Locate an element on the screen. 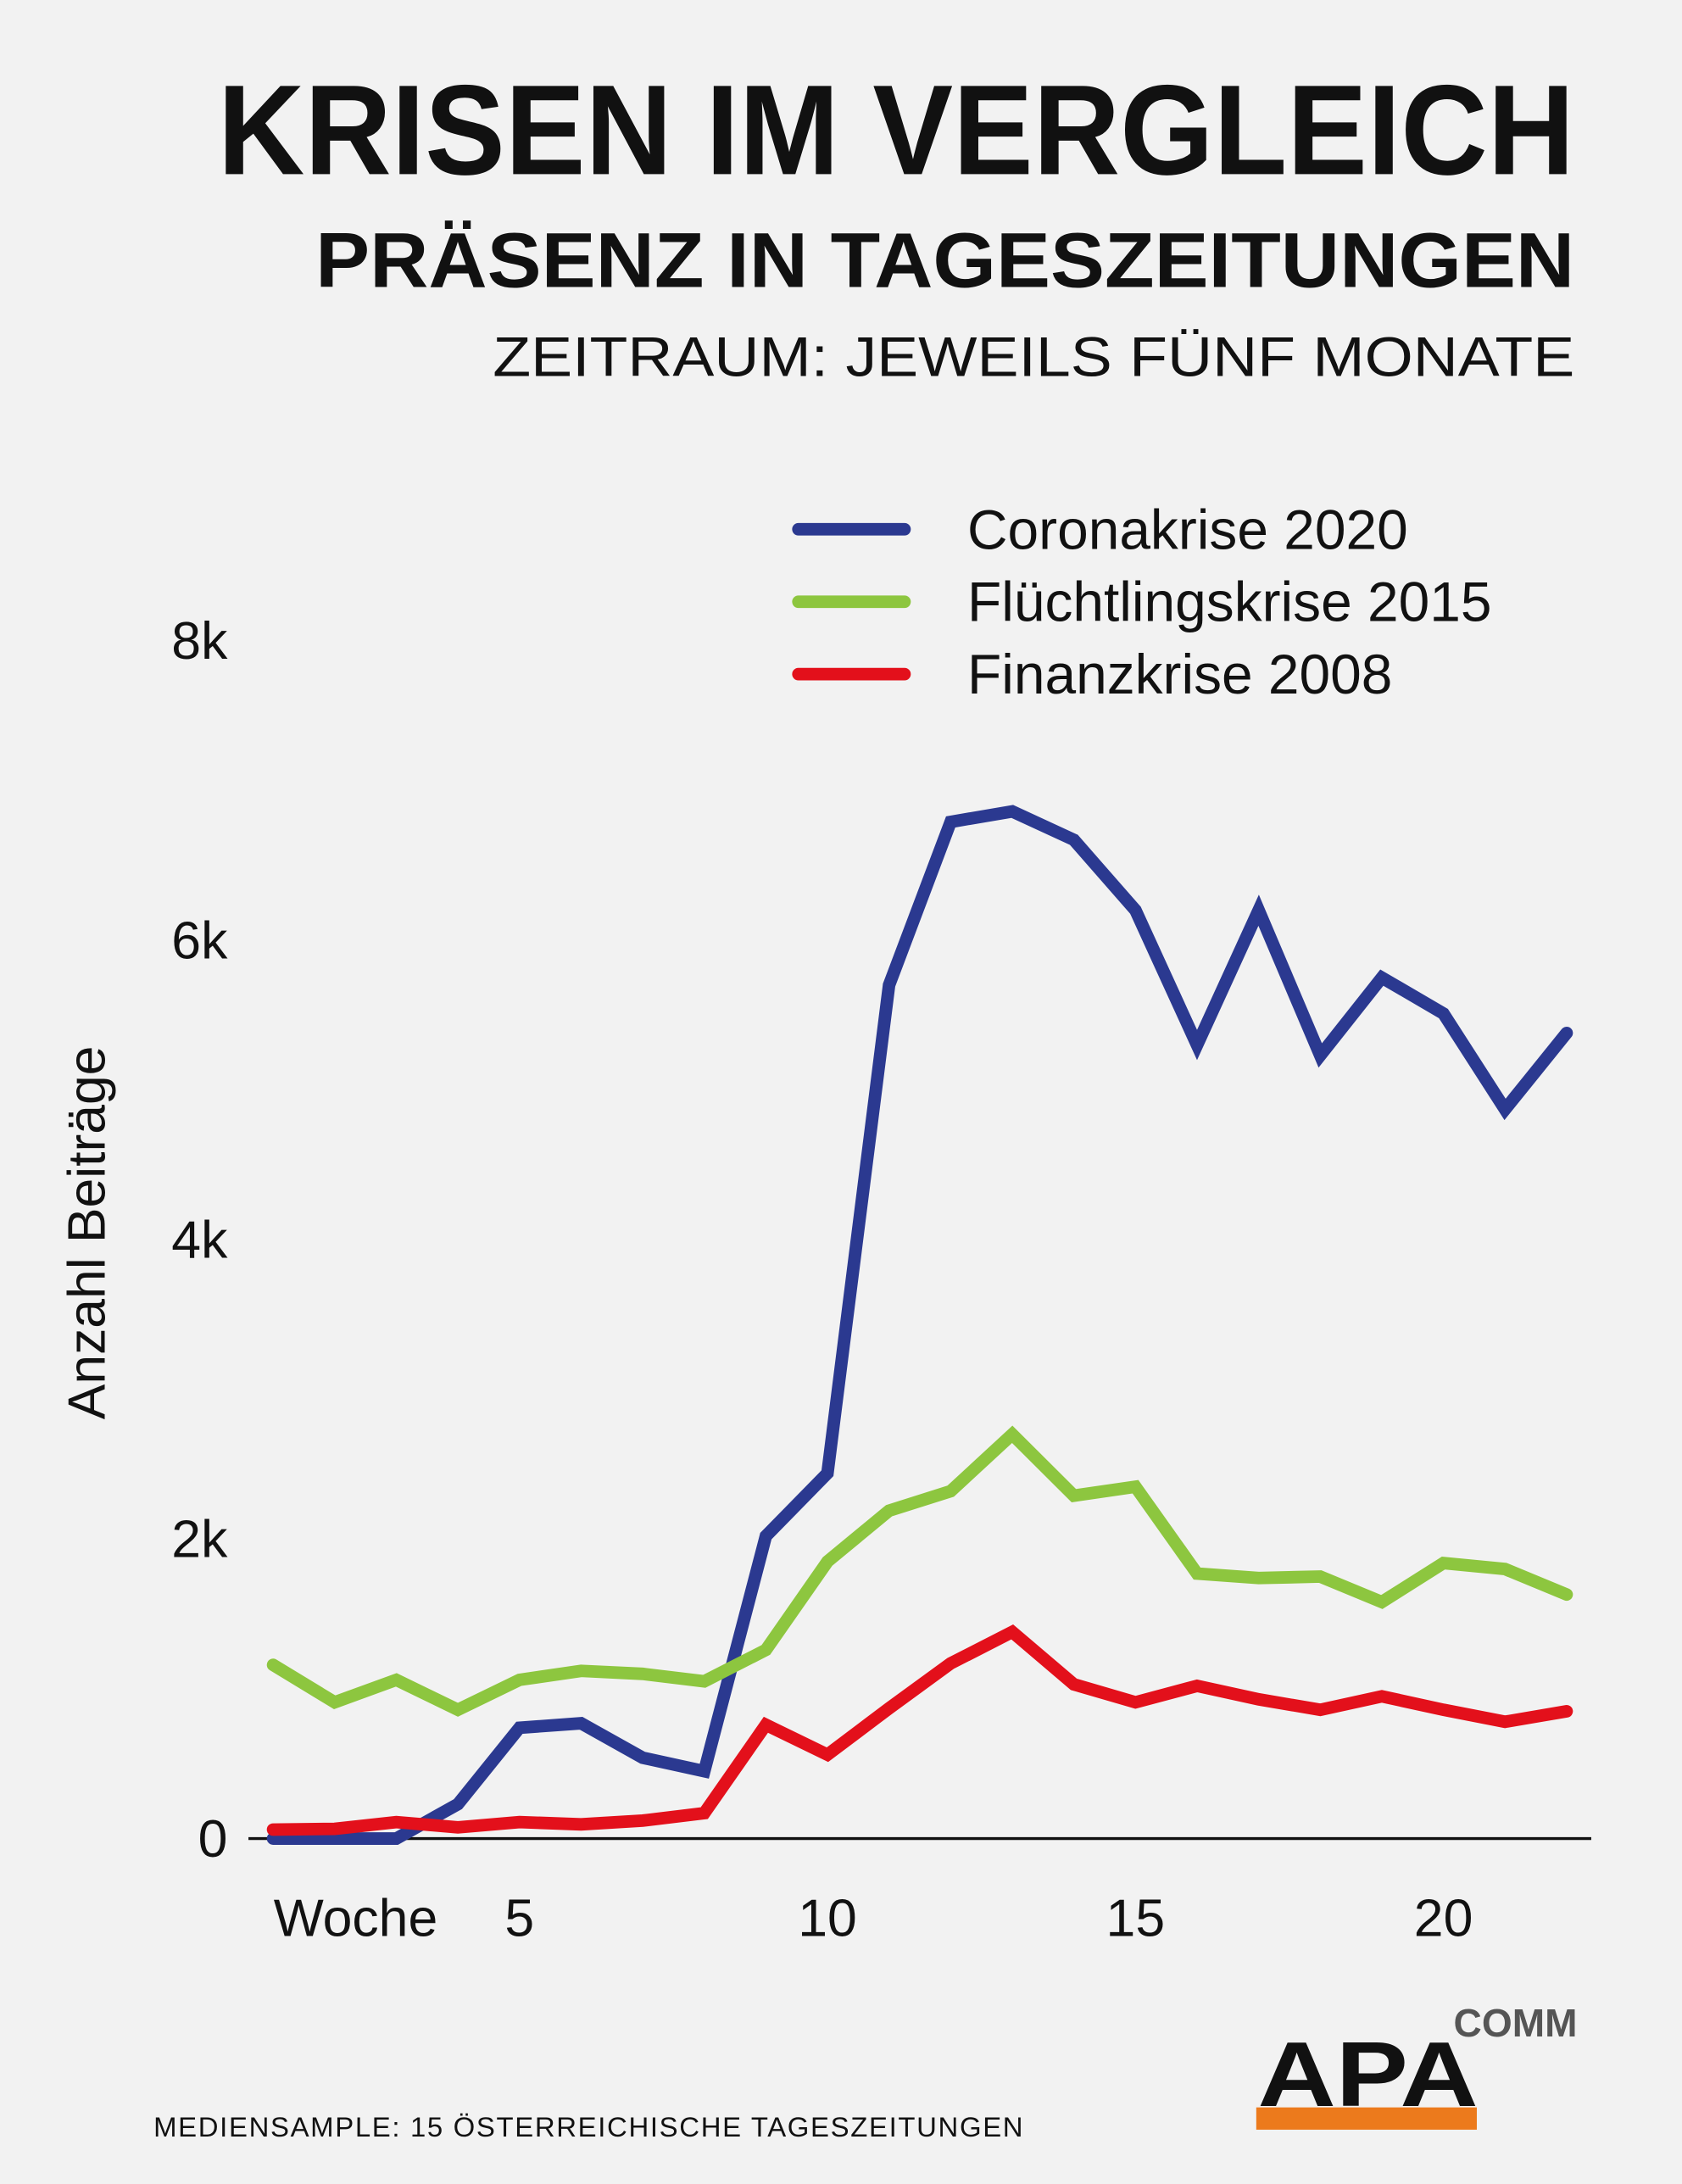 This screenshot has width=1682, height=2184. y-tick-label: 2k is located at coordinates (199, 1539).